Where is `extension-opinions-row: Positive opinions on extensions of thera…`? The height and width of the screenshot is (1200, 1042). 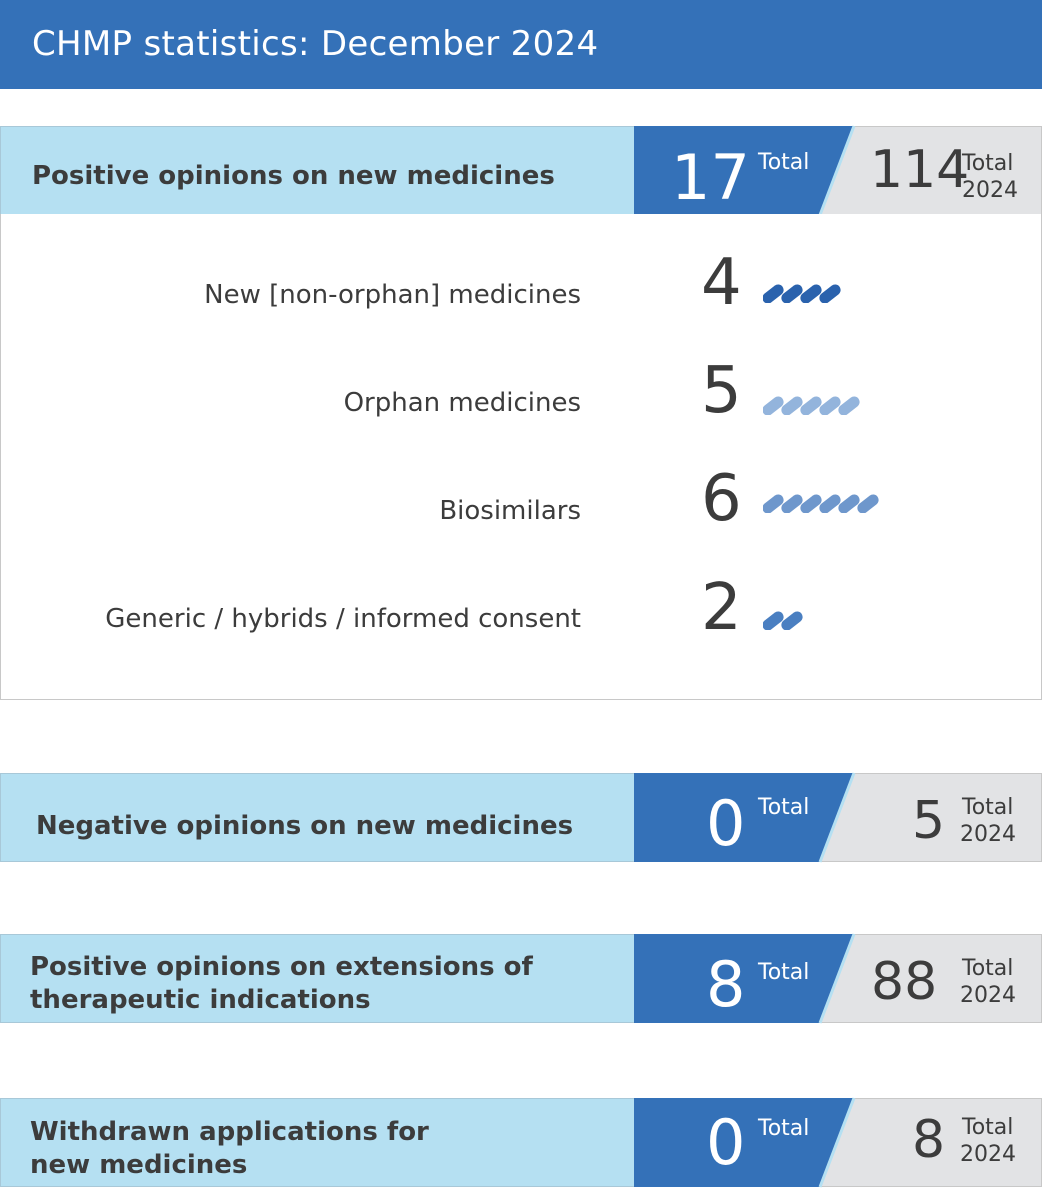
extension-opinions-row: Positive opinions on extensions of thera… is located at coordinates (521, 978).